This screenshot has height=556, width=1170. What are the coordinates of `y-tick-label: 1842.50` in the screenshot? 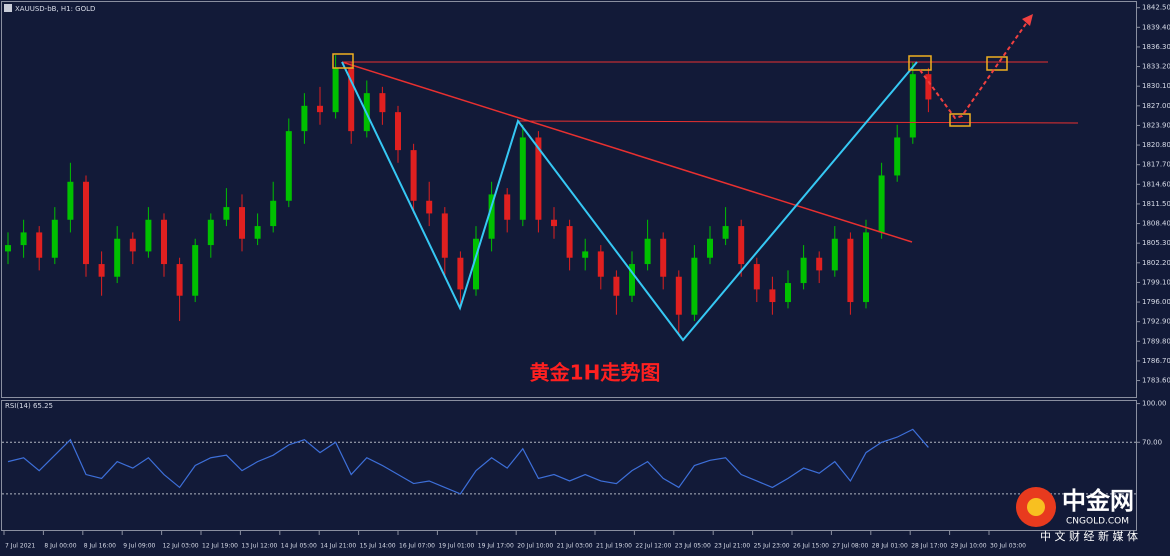 It's located at (1156, 8).